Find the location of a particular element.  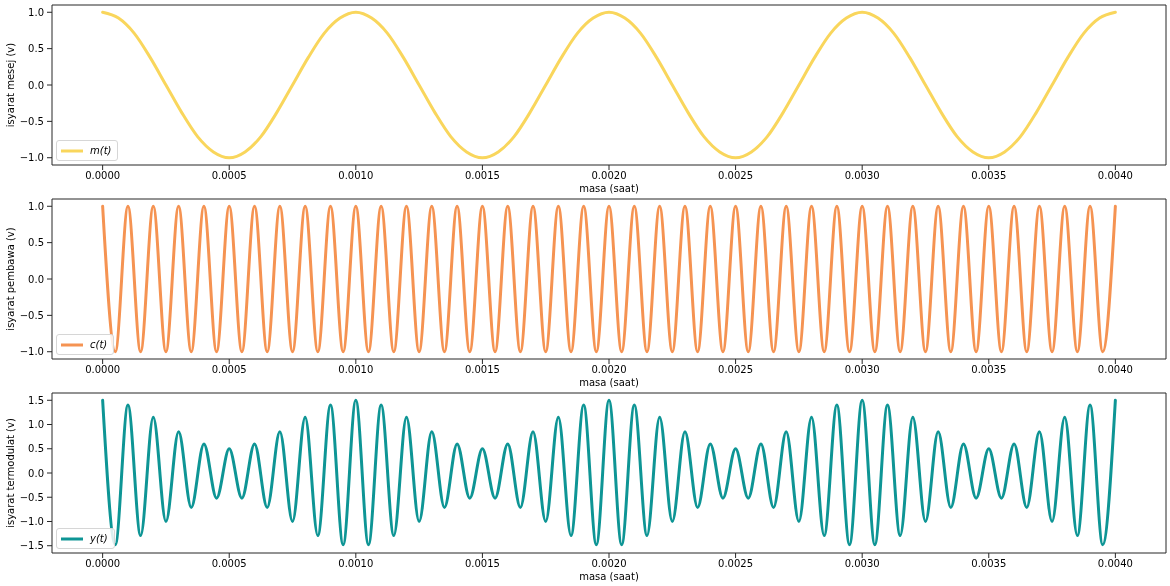

y-tick-label: −1.5 is located at coordinates (31, 546).